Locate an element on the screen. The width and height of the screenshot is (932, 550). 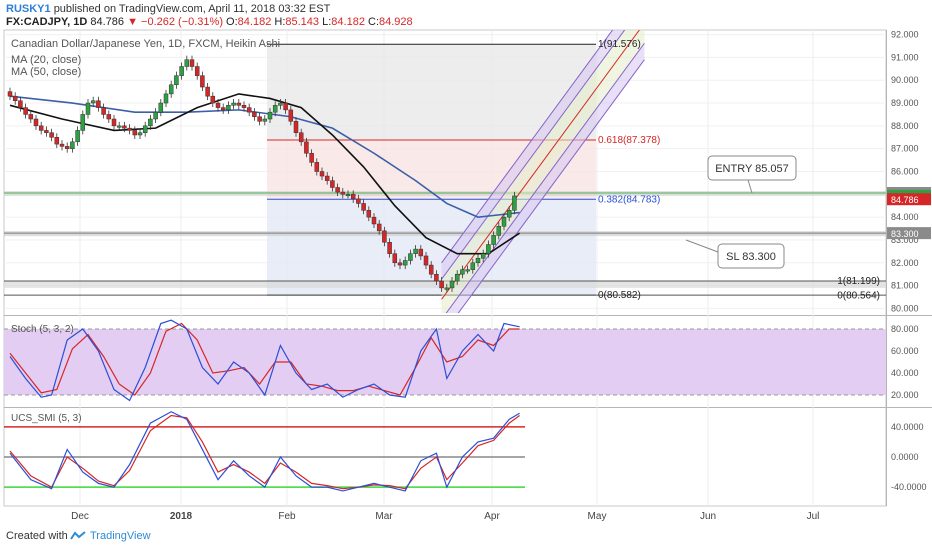
stoch-d-line is located at coordinates (264, 359).